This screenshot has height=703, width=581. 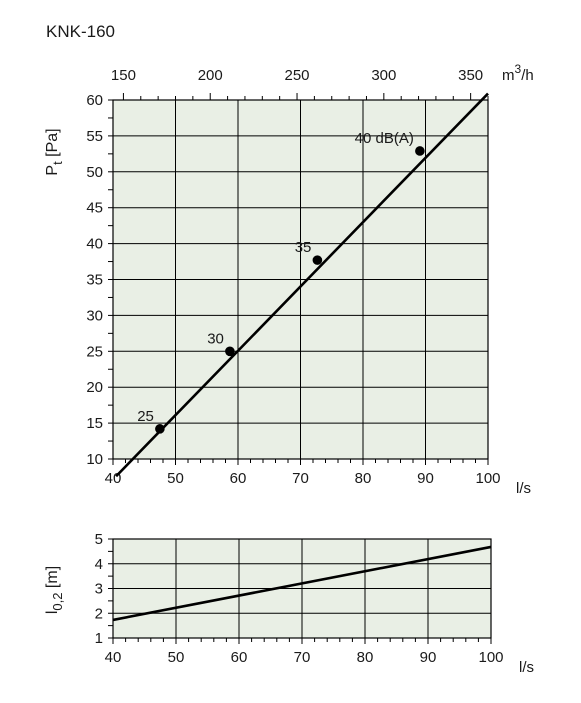 What do you see at coordinates (113, 657) in the screenshot?
I see `x-tick-label: 40` at bounding box center [113, 657].